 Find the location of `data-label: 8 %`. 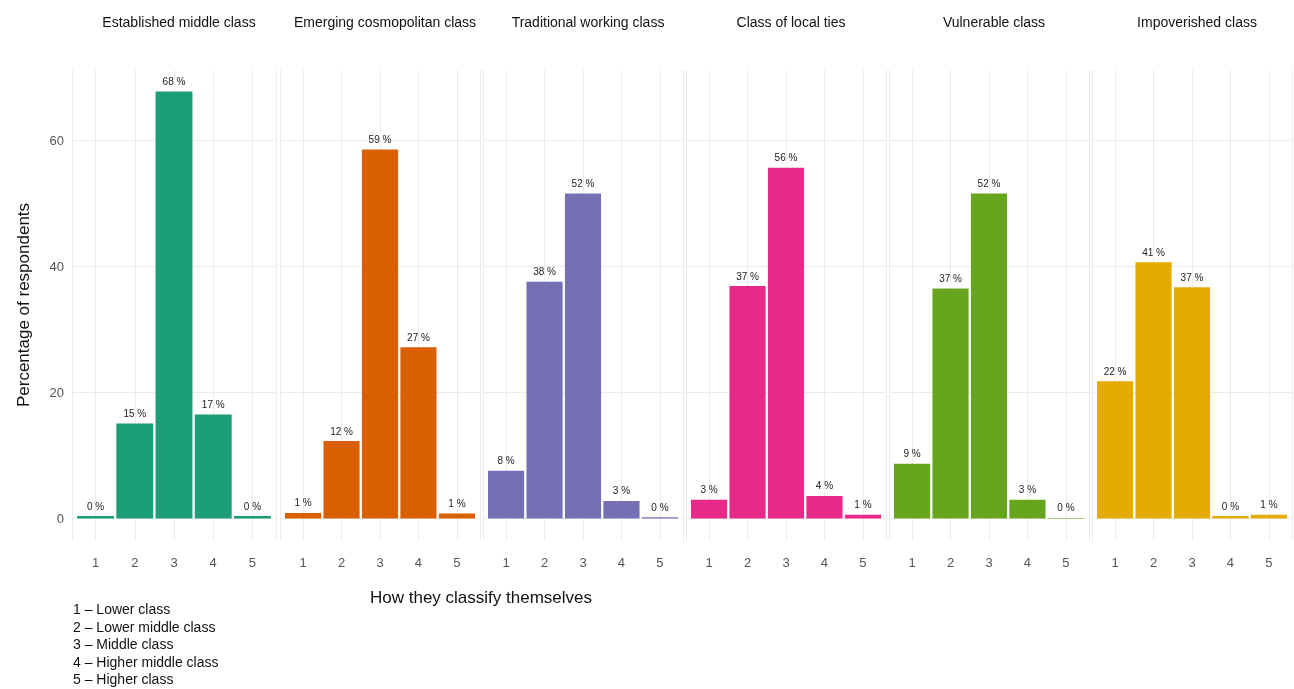

data-label: 8 % is located at coordinates (506, 461).